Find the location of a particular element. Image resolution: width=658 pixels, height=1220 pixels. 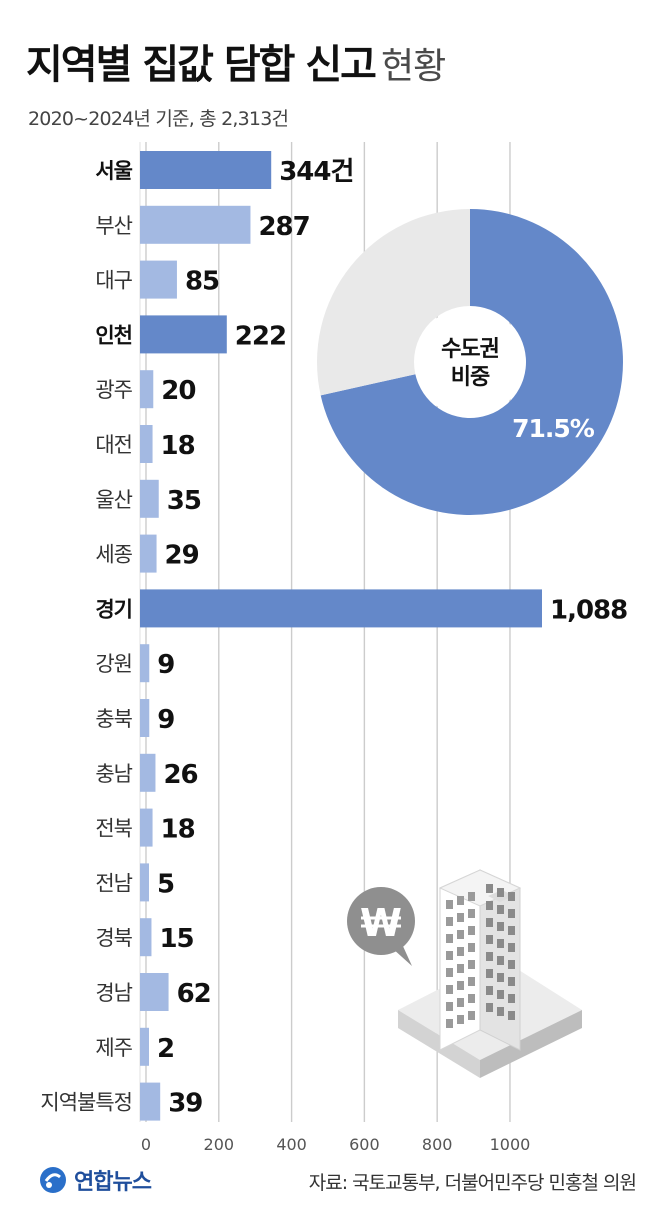

category-label: 전북 is located at coordinates (113, 829).